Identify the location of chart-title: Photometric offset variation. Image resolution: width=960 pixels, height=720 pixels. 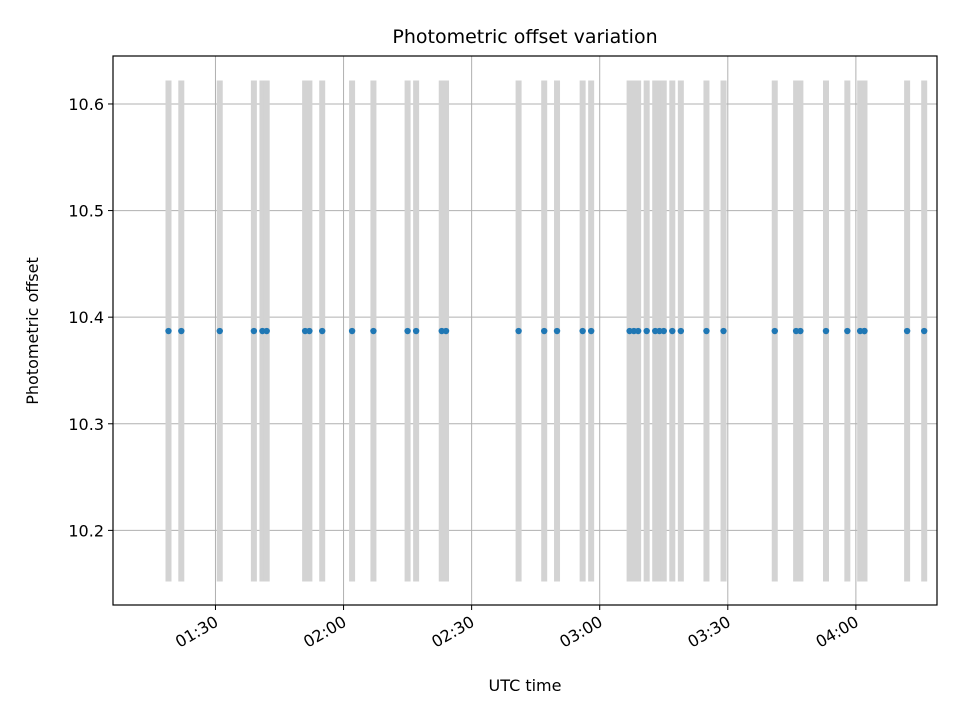
(524, 37).